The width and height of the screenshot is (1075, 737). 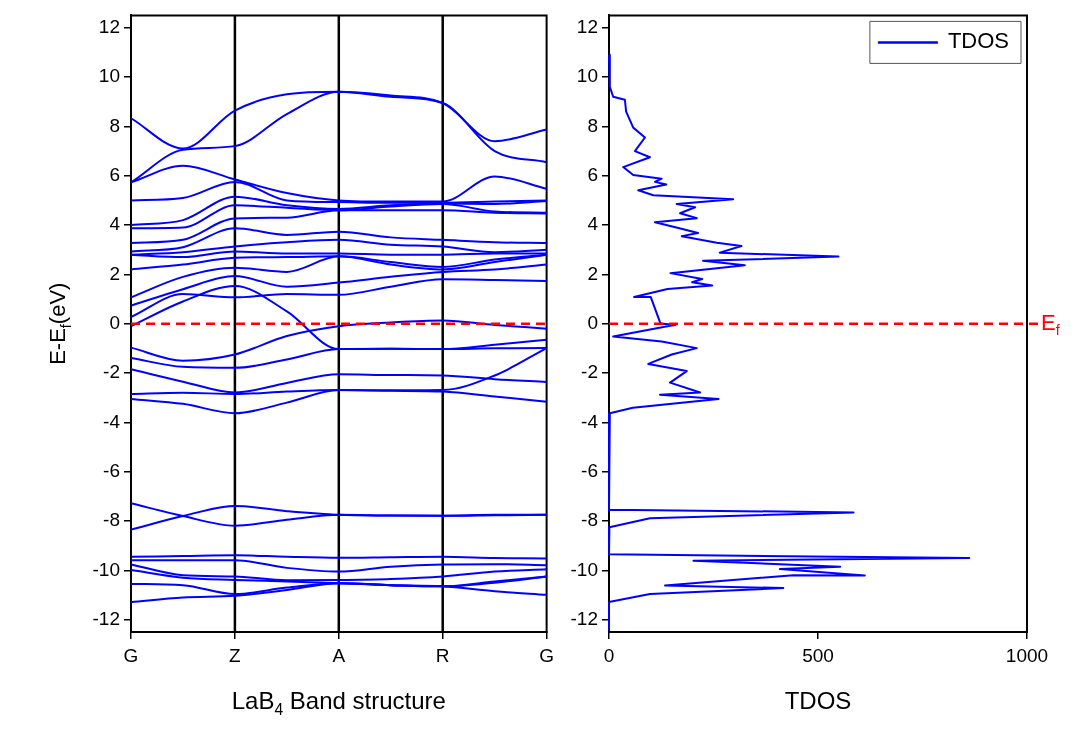 I want to click on x-tick-label: R, so click(x=442, y=655).